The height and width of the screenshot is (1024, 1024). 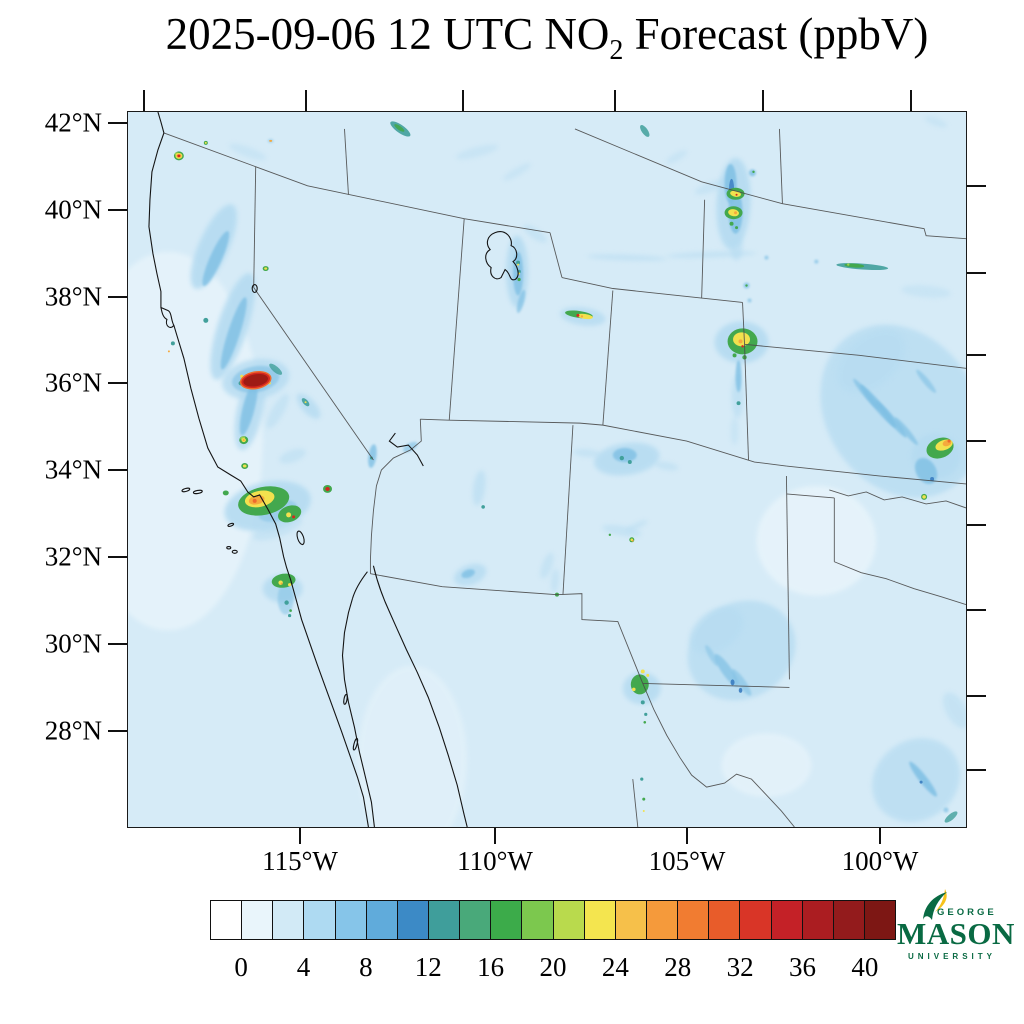 I want to click on feature-flagstaff-tl, so click(x=483, y=507).